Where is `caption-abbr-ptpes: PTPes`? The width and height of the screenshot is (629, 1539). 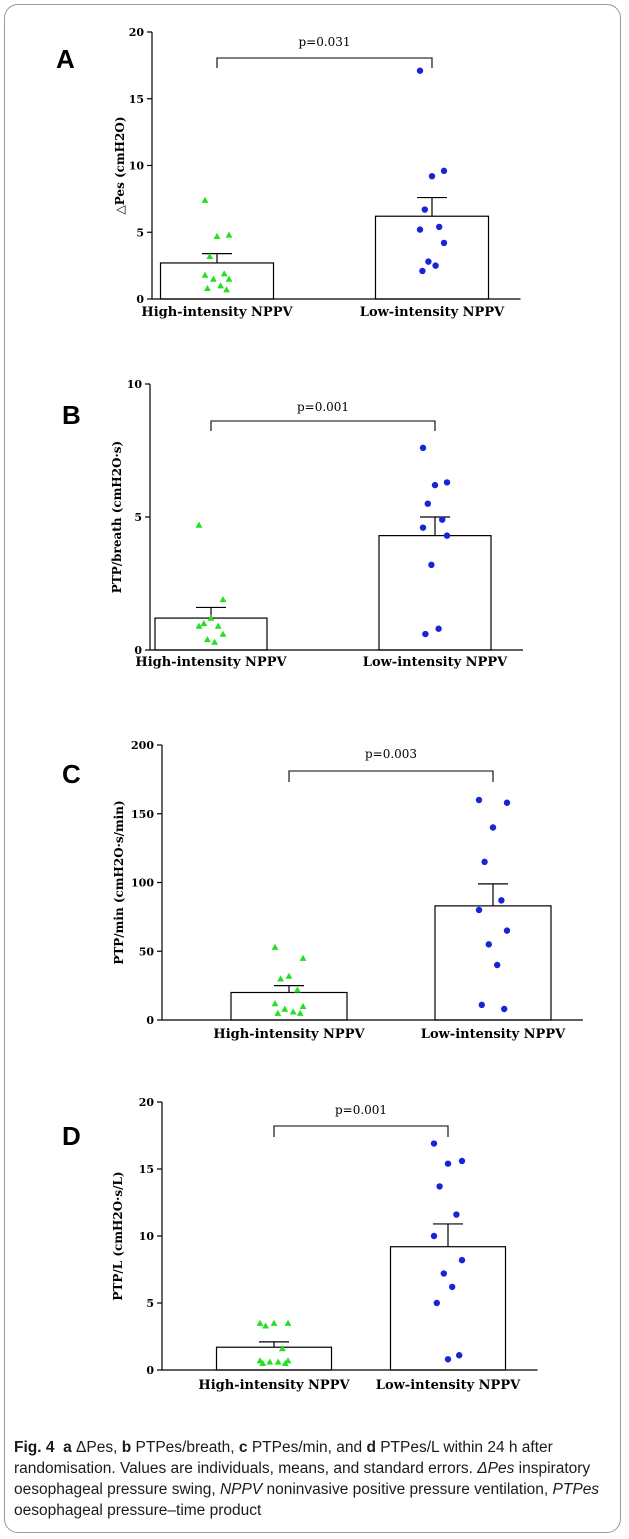 caption-abbr-ptpes: PTPes is located at coordinates (576, 1489).